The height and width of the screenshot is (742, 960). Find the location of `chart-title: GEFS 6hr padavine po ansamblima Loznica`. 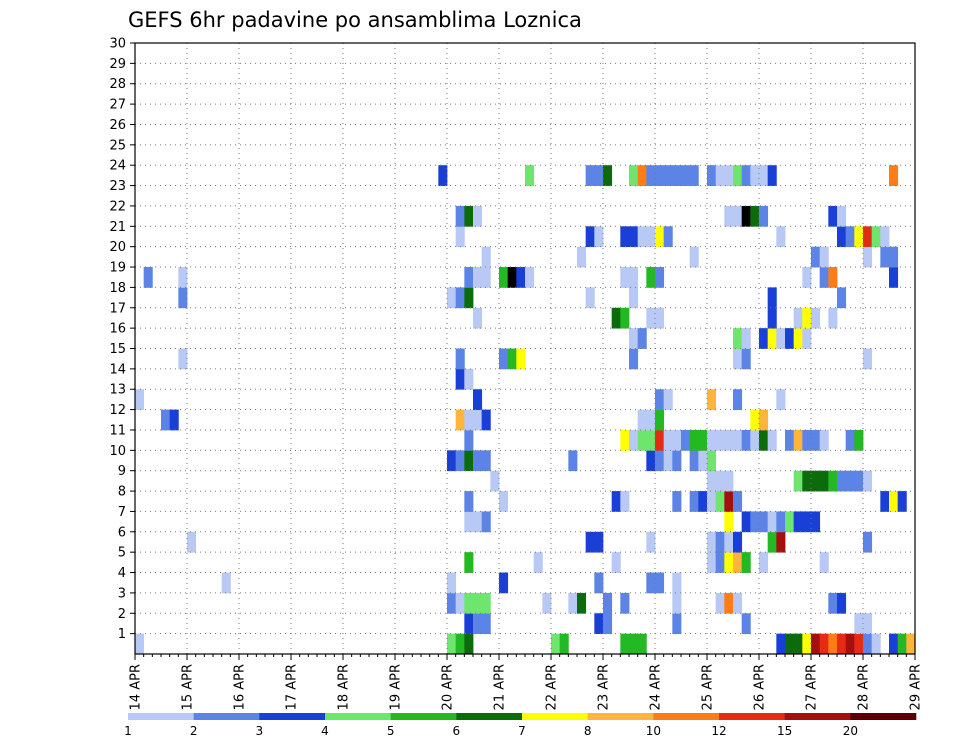

chart-title: GEFS 6hr padavine po ansamblima Loznica is located at coordinates (355, 20).